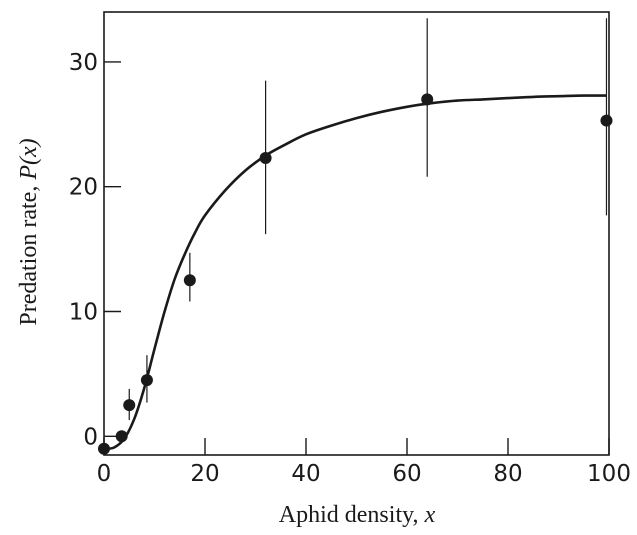 The height and width of the screenshot is (535, 637). What do you see at coordinates (104, 474) in the screenshot?
I see `x-tick-label: 0` at bounding box center [104, 474].